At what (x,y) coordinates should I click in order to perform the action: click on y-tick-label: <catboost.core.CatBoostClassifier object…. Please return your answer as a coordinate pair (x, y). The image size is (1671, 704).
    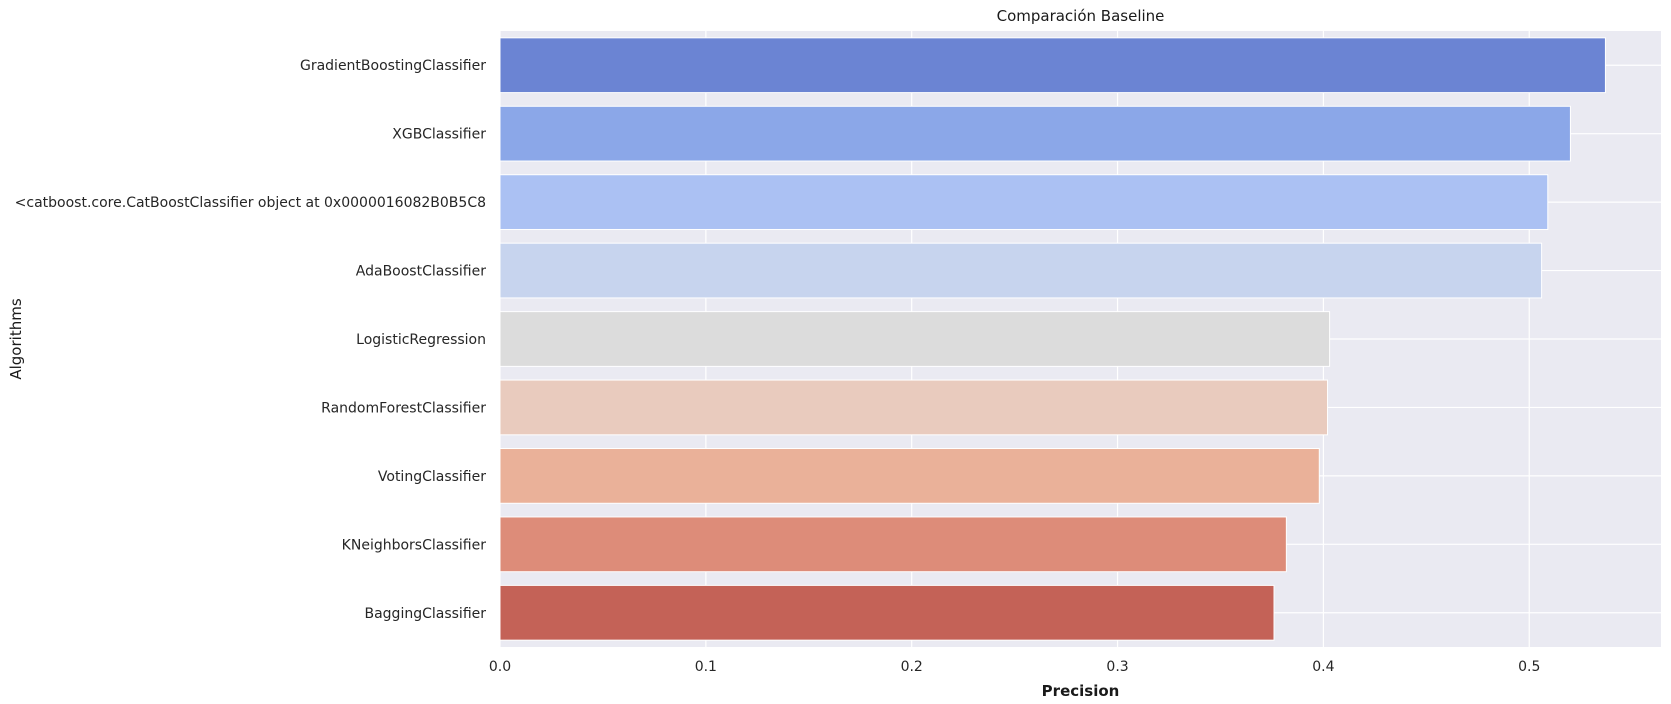
    Looking at the image, I should click on (250, 203).